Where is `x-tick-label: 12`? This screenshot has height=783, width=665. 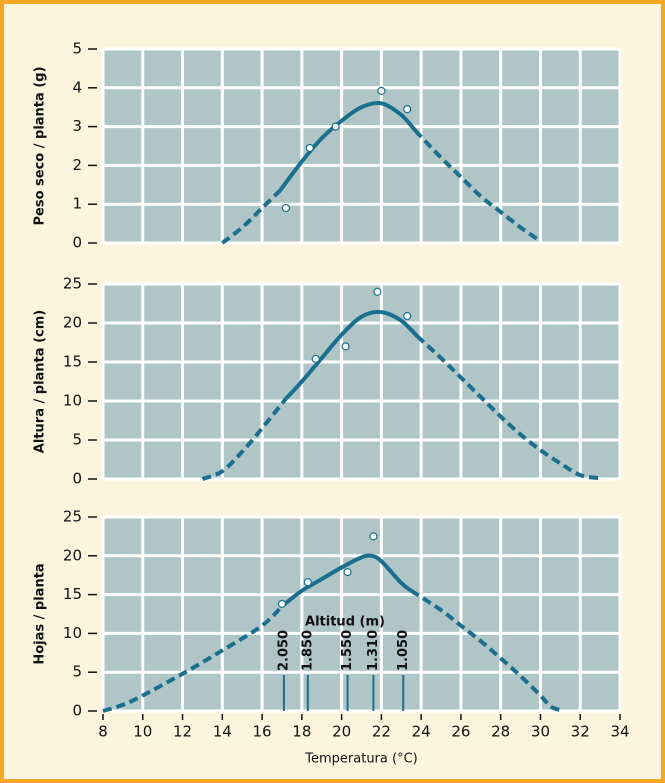
x-tick-label: 12 is located at coordinates (182, 732).